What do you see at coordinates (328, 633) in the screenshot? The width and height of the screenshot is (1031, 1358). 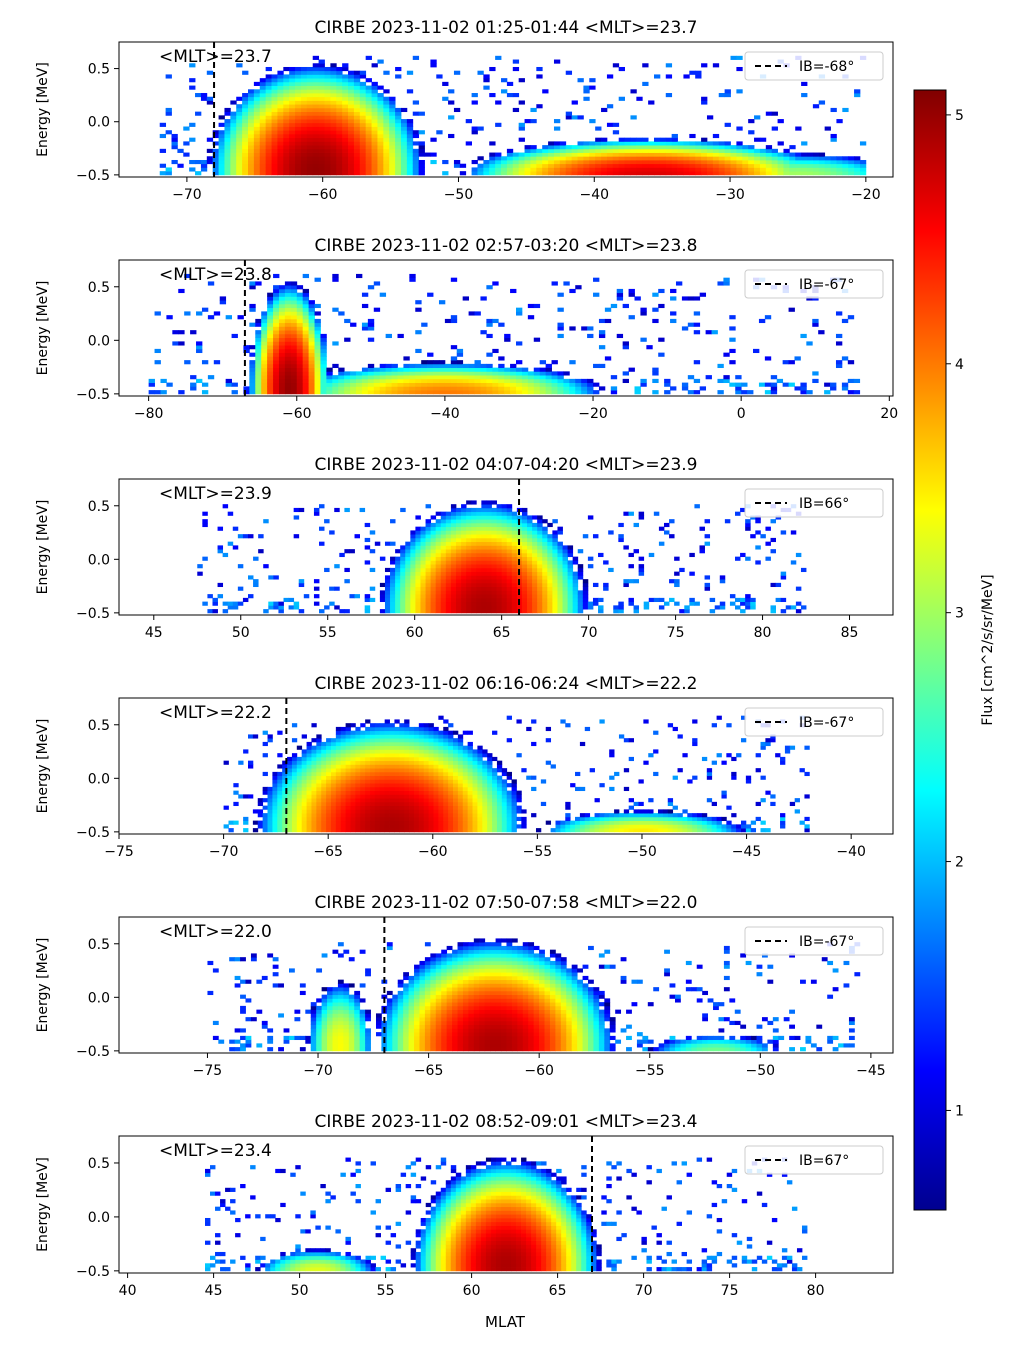 I see `x-tick-label: 55` at bounding box center [328, 633].